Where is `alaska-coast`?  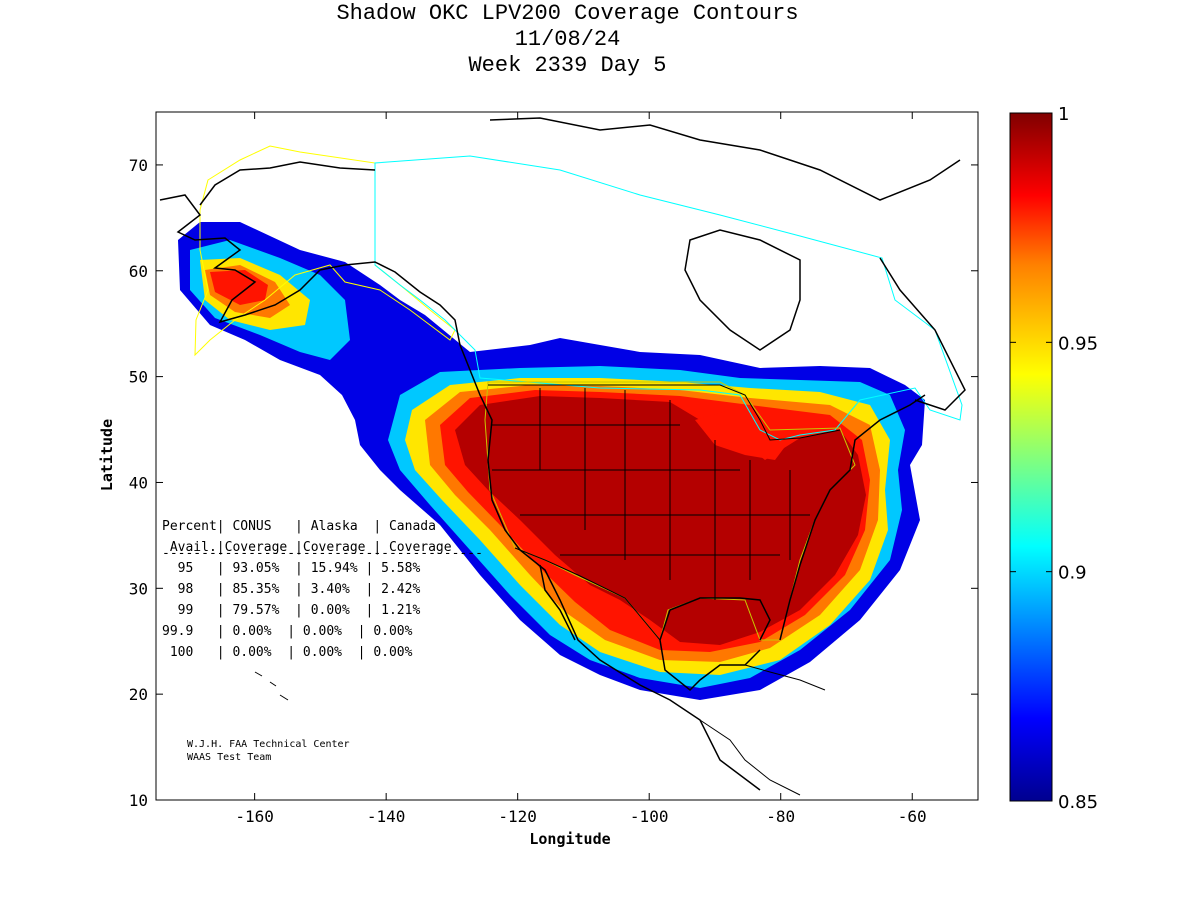 alaska-coast is located at coordinates (310, 270).